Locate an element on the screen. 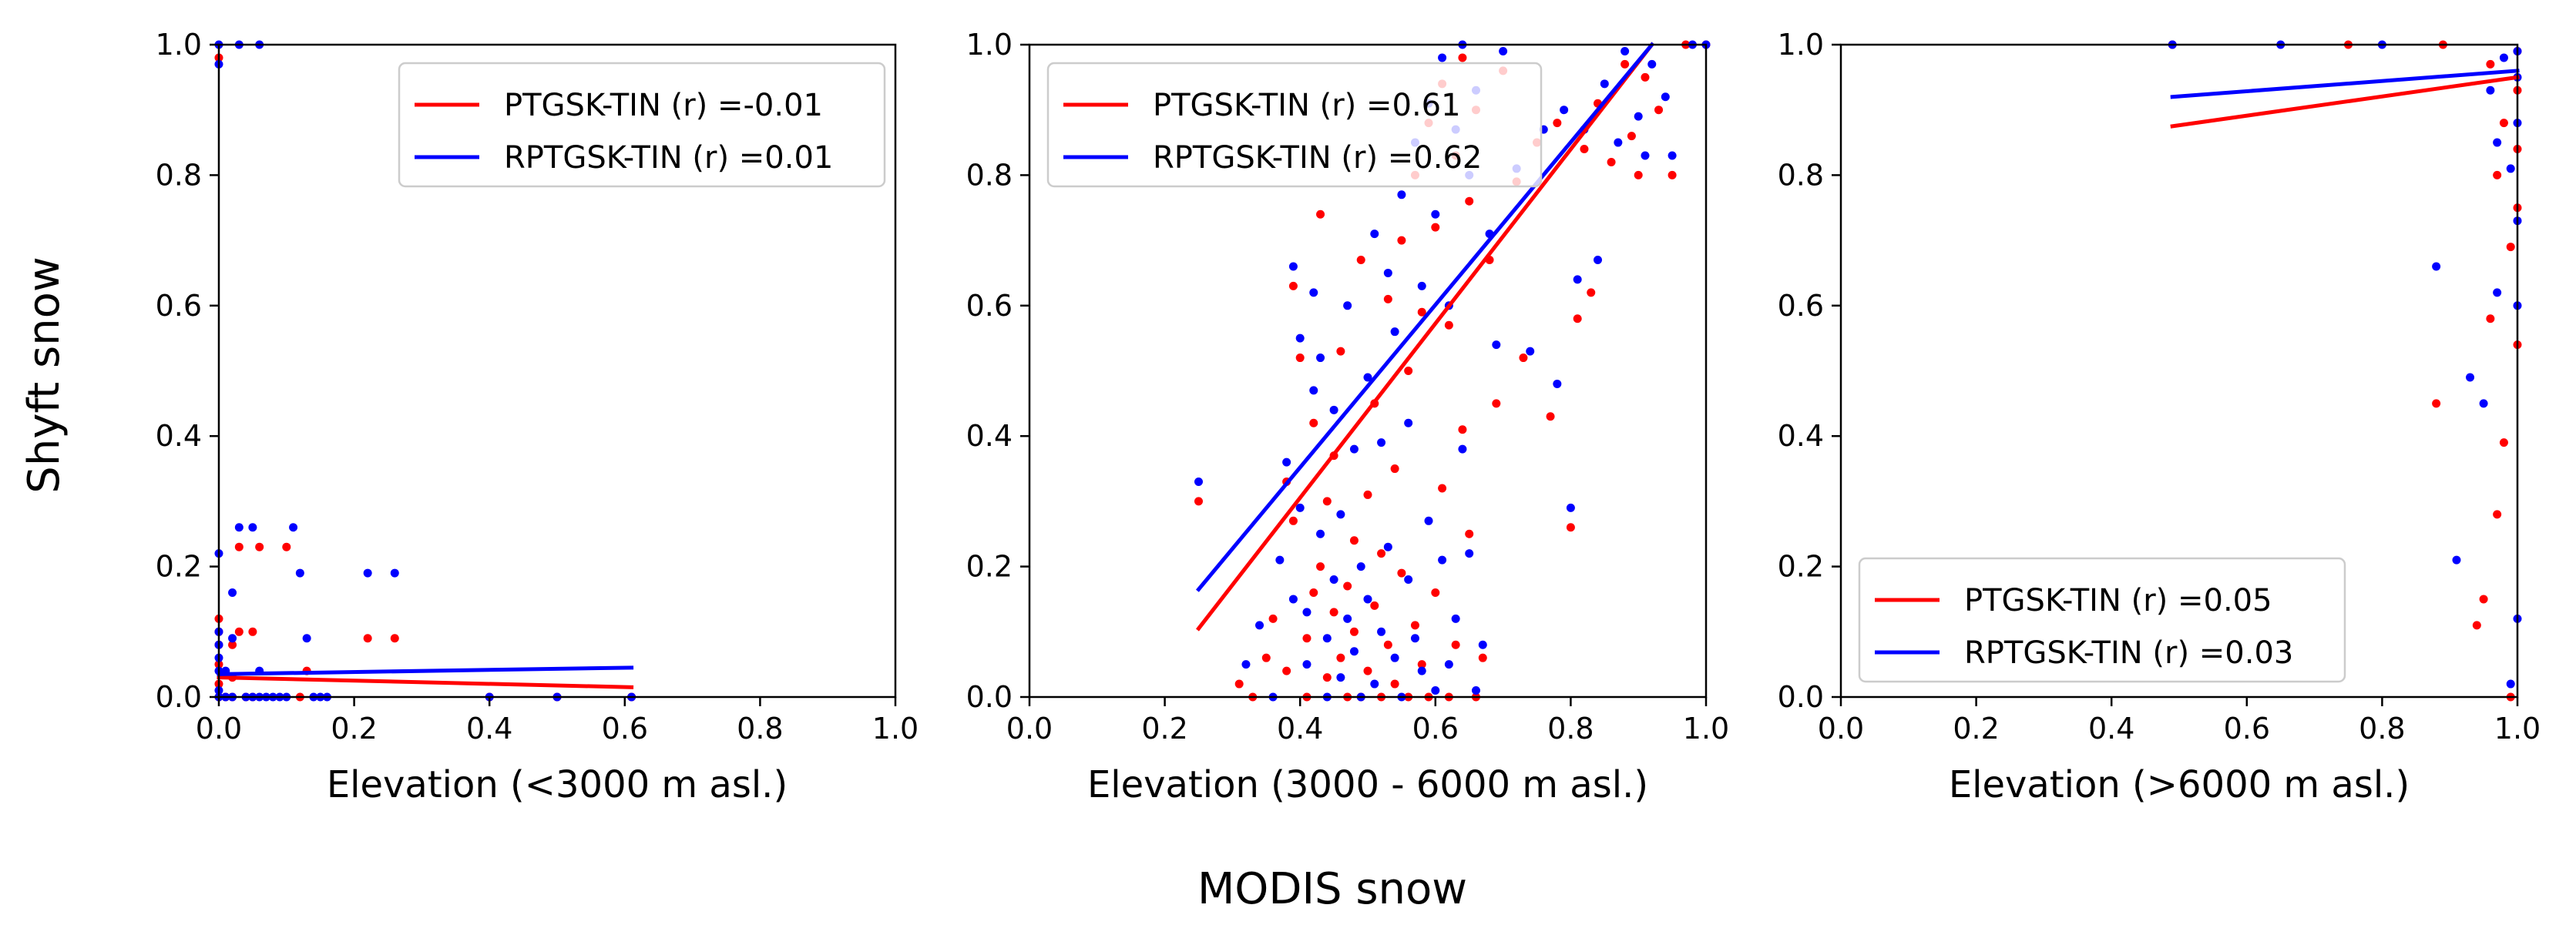  y-tick-label: 0.4 is located at coordinates (989, 436).